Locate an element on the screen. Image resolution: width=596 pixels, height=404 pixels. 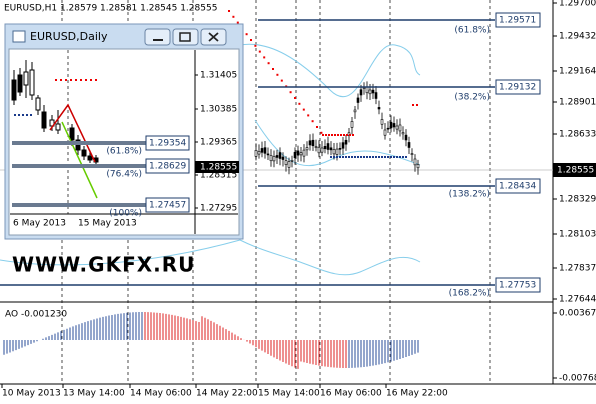
time-label: 16 May 22:00 is located at coordinates (417, 394).